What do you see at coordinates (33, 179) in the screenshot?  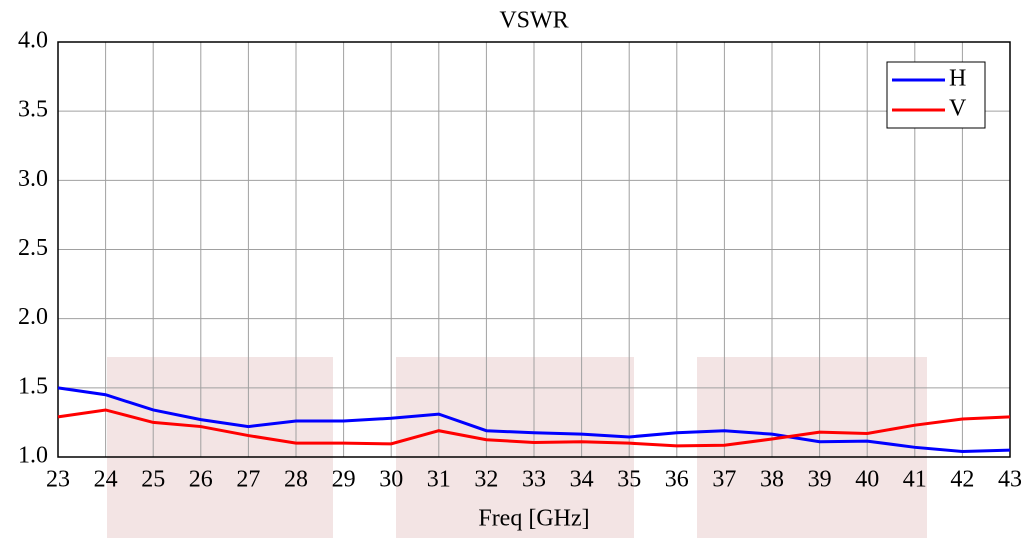 I see `y-tick-label: 3.0` at bounding box center [33, 179].